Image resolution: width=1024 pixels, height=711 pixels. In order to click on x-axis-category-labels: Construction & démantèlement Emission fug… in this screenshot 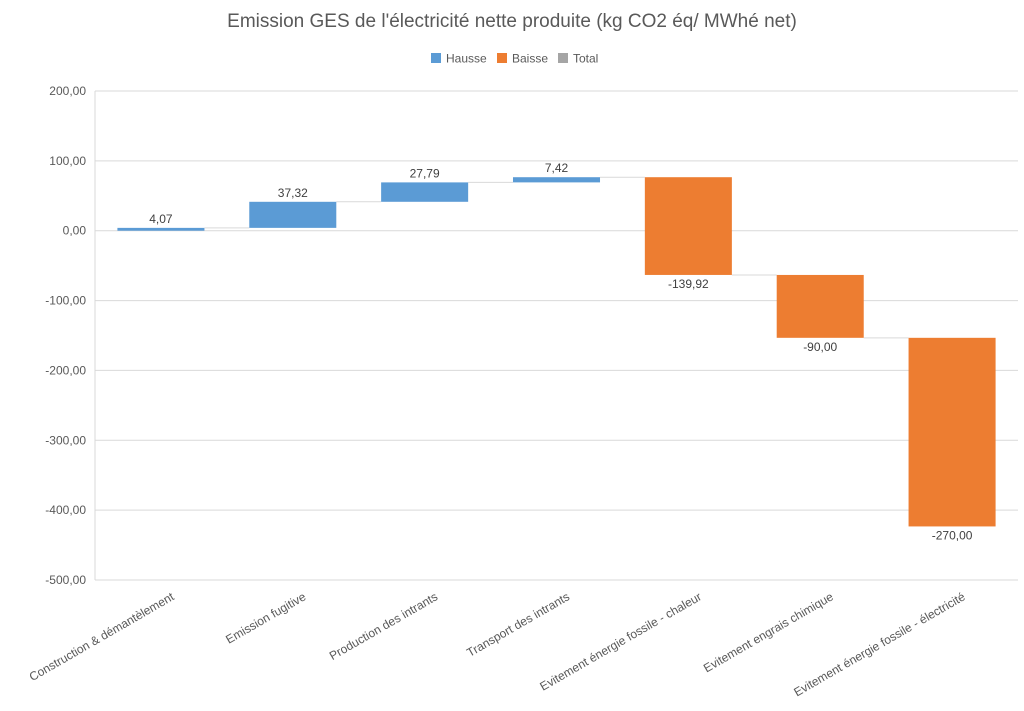, I will do `click(497, 644)`.